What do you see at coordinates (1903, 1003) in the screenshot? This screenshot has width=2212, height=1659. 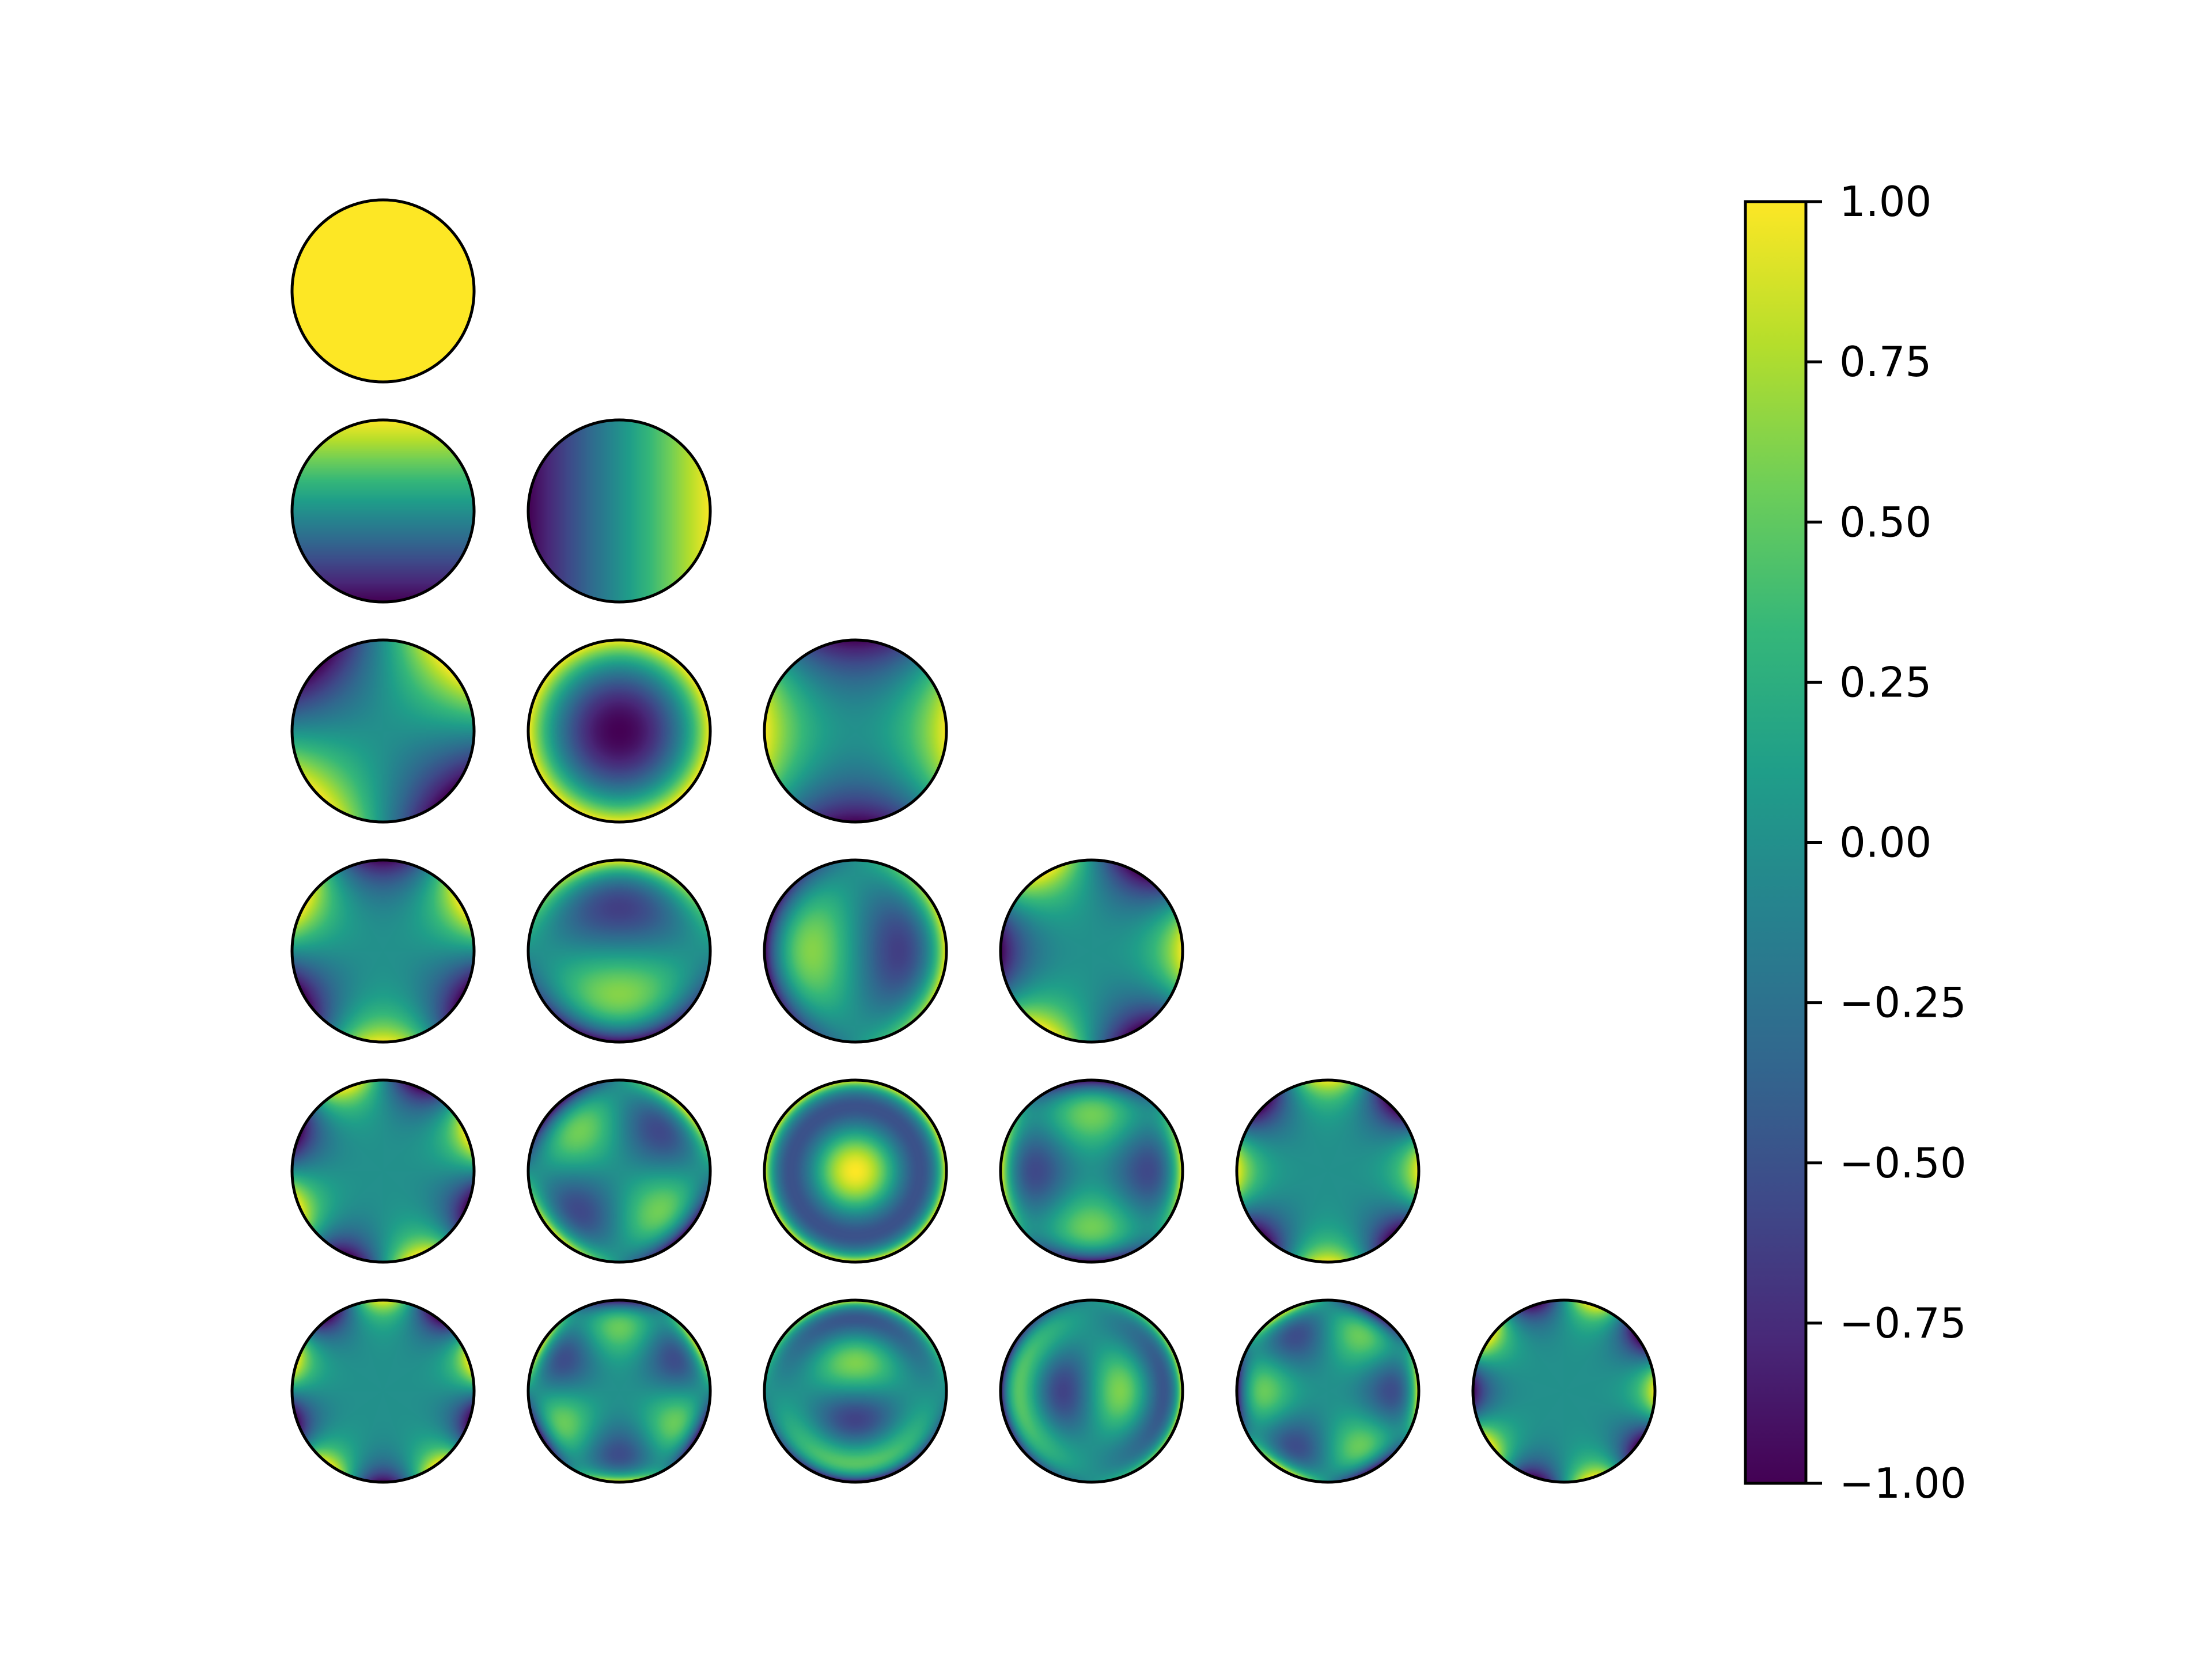 I see `colorbar-tick-label: −0.25` at bounding box center [1903, 1003].